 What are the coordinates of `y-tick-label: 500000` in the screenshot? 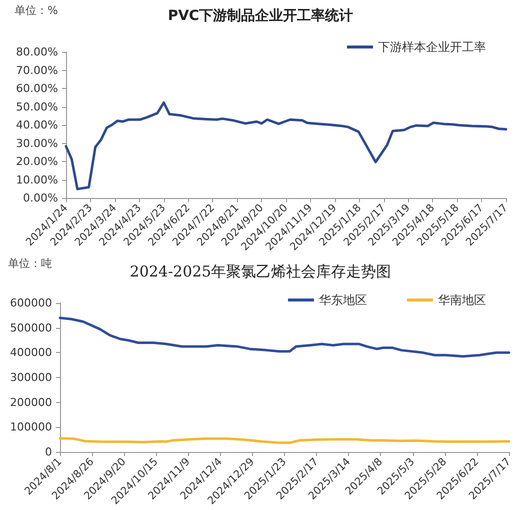 It's located at (31, 327).